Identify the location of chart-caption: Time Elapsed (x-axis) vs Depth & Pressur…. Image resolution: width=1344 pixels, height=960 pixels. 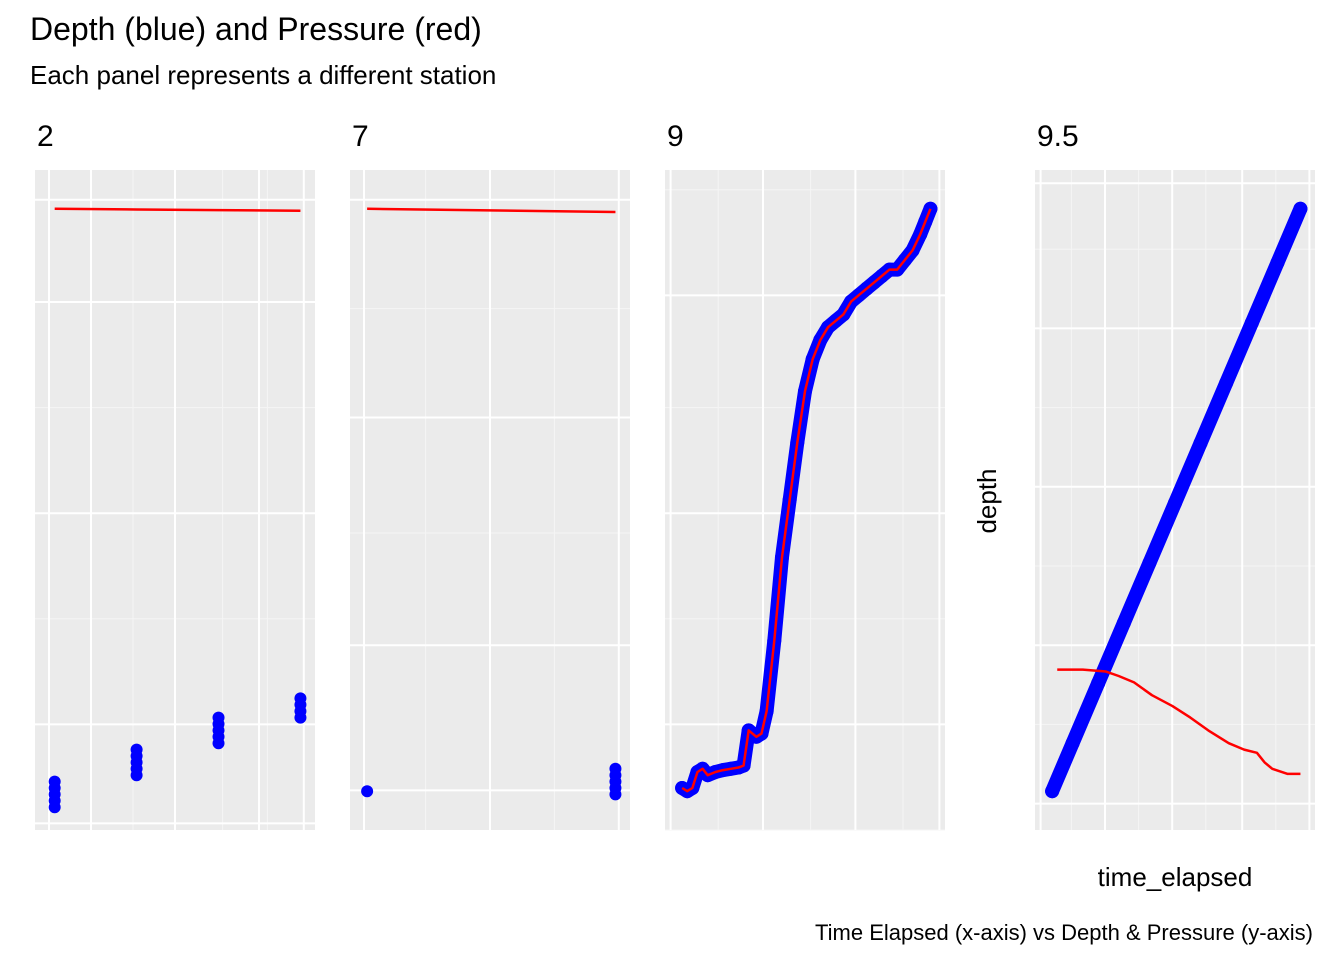
(1064, 932).